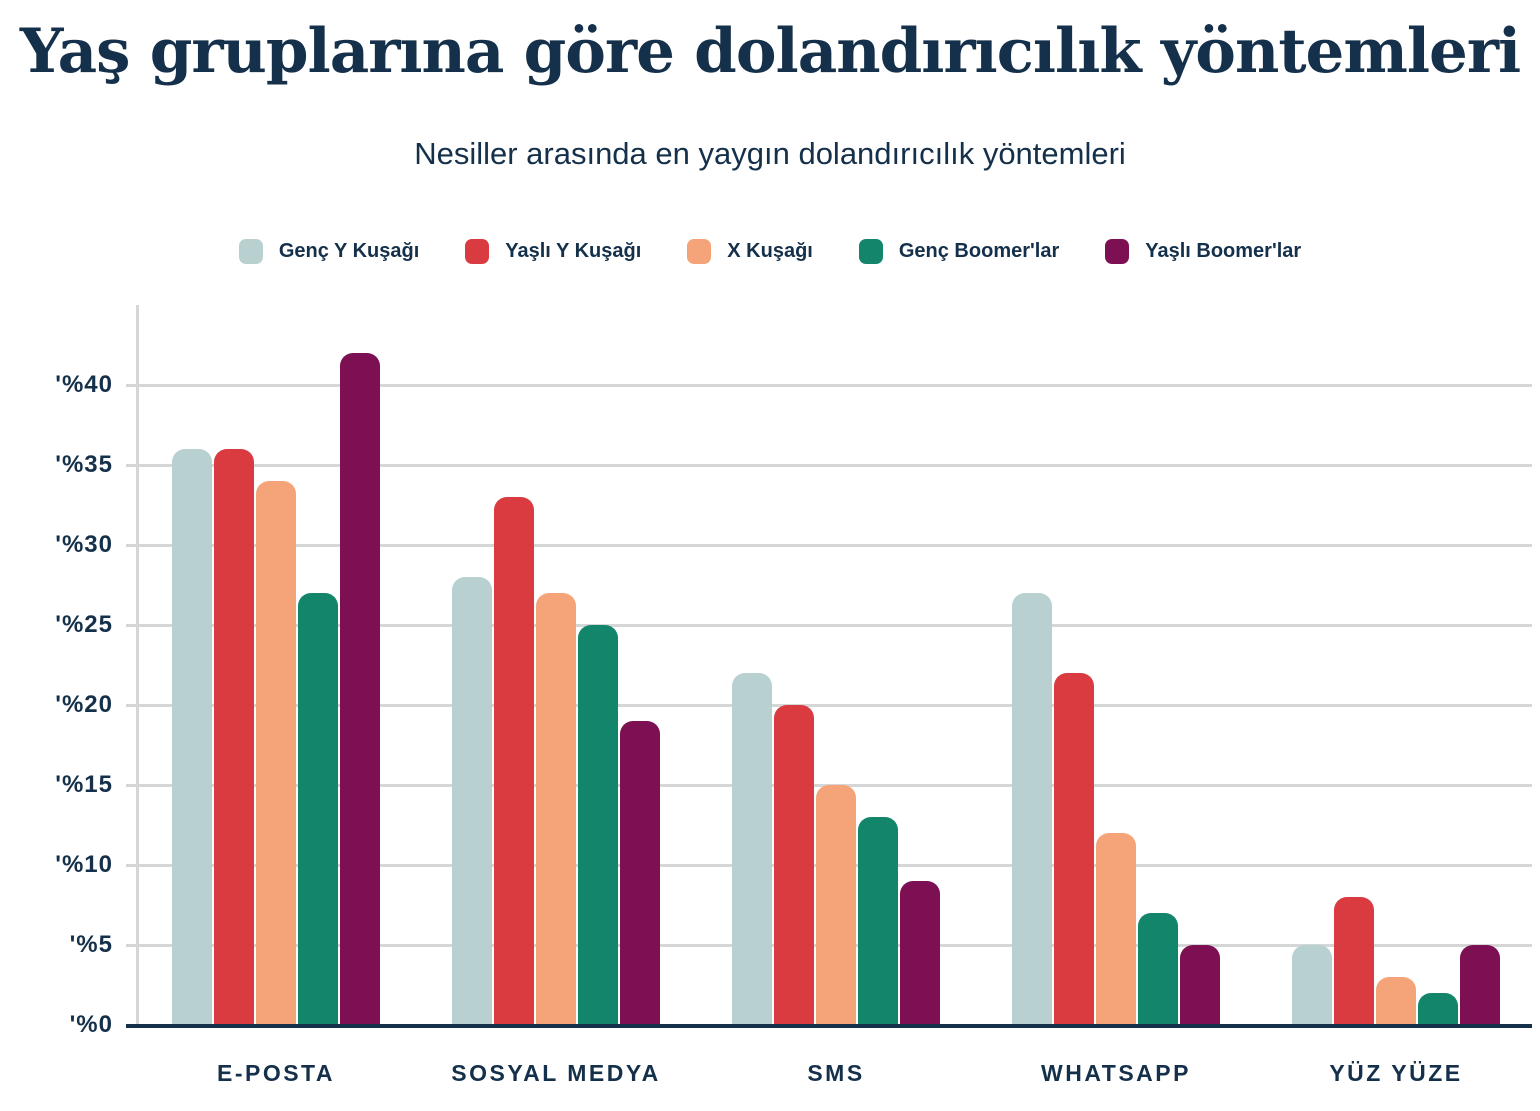 The width and height of the screenshot is (1540, 1111). What do you see at coordinates (84, 624) in the screenshot?
I see `y-tick-label: '%25` at bounding box center [84, 624].